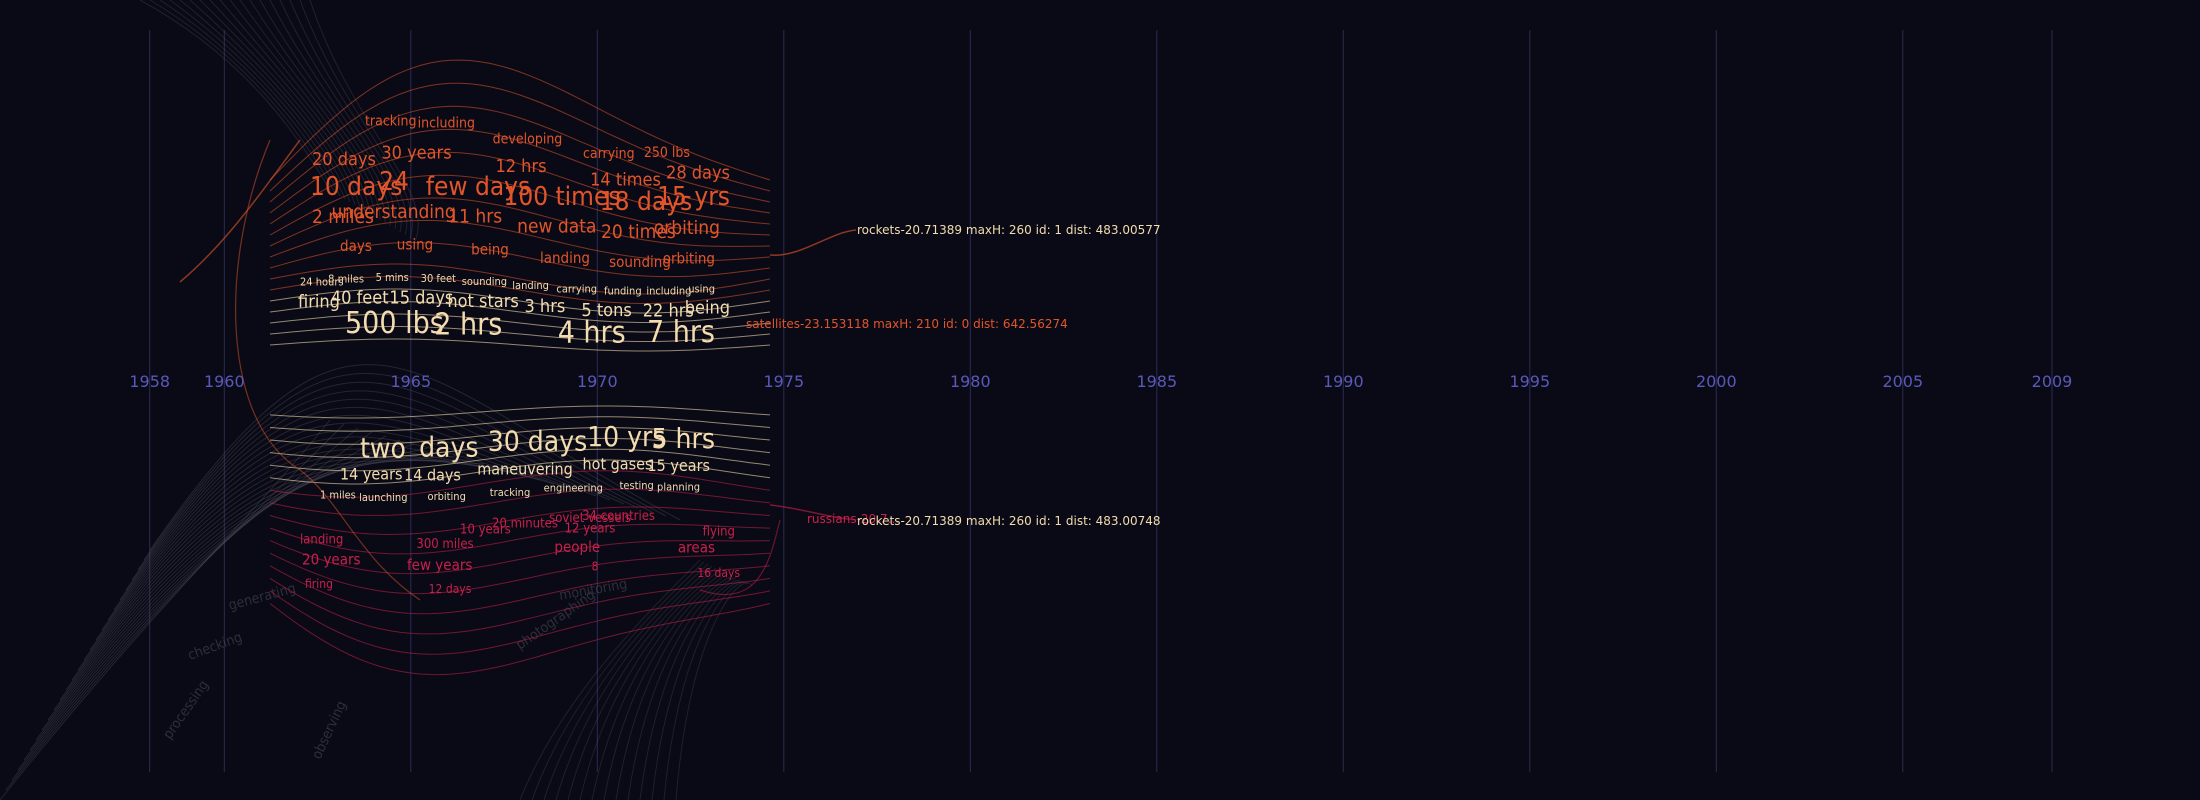  Describe the element at coordinates (618, 516) in the screenshot. I see `stream-word: 34 countries` at that location.